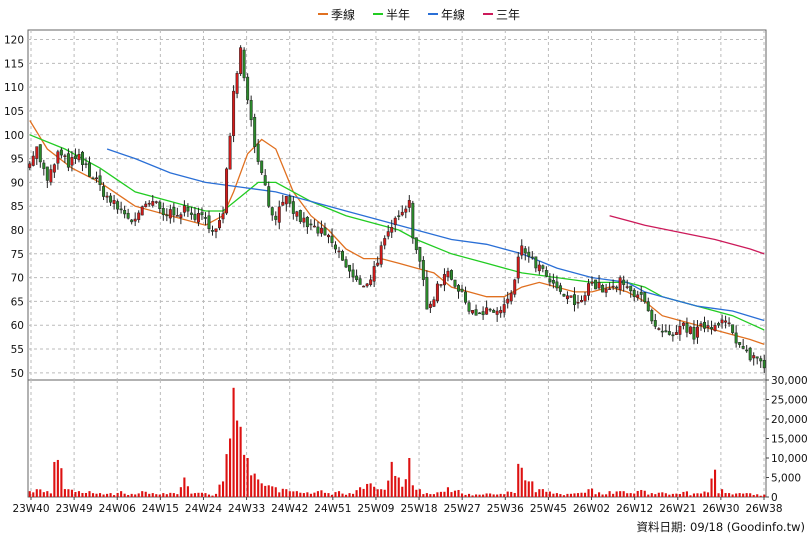  Describe the element at coordinates (14, 88) in the screenshot. I see `price-tick-label: 110` at that location.